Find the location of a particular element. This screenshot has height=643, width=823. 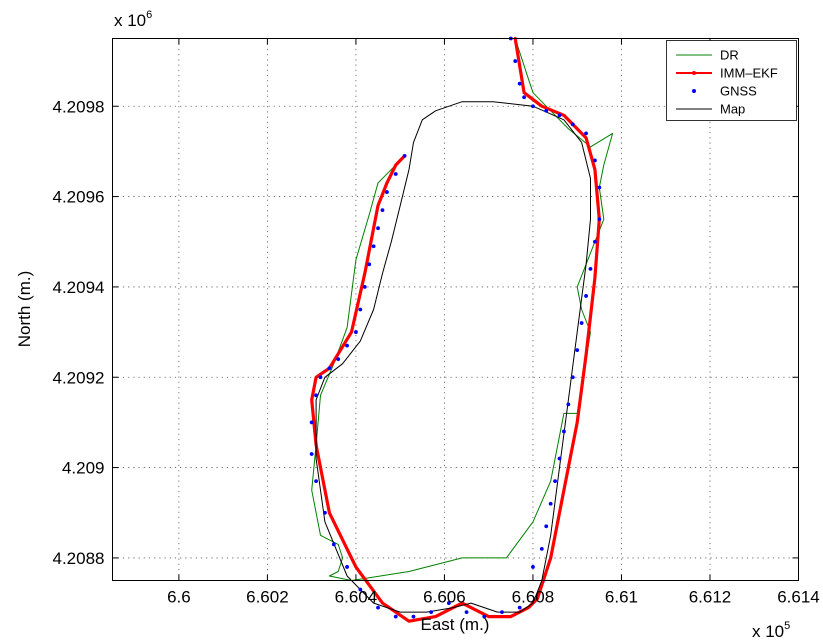

x-tick-label: 6.606 is located at coordinates (444, 597).